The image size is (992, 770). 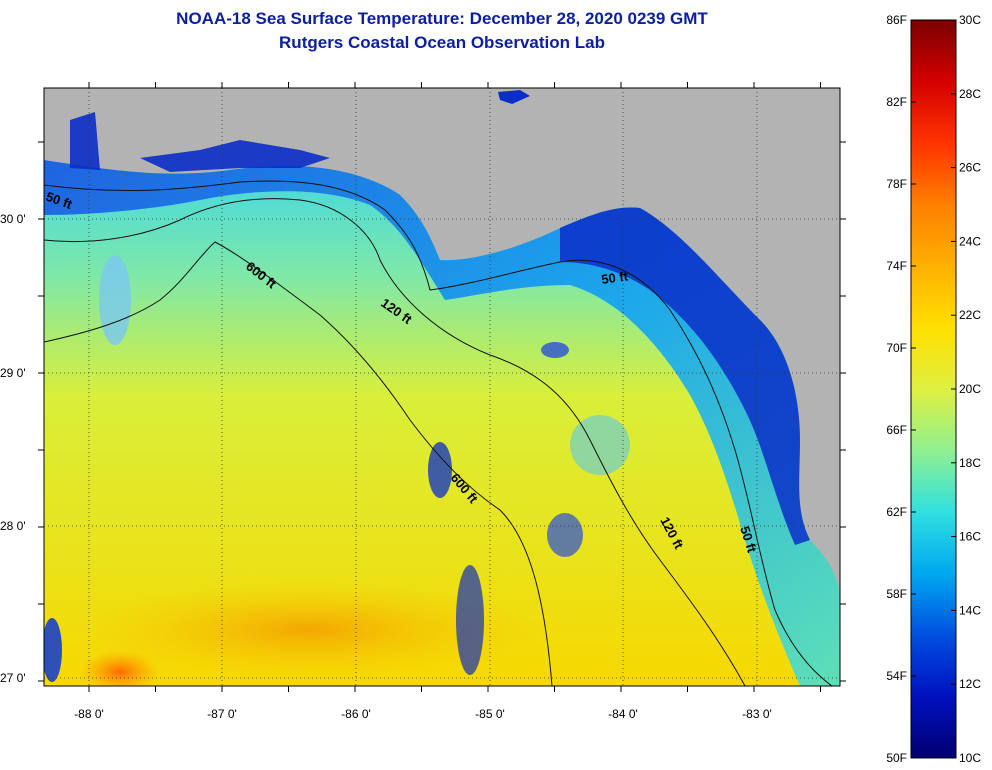 I want to click on colorbar-c-label: 26C, so click(x=970, y=168).